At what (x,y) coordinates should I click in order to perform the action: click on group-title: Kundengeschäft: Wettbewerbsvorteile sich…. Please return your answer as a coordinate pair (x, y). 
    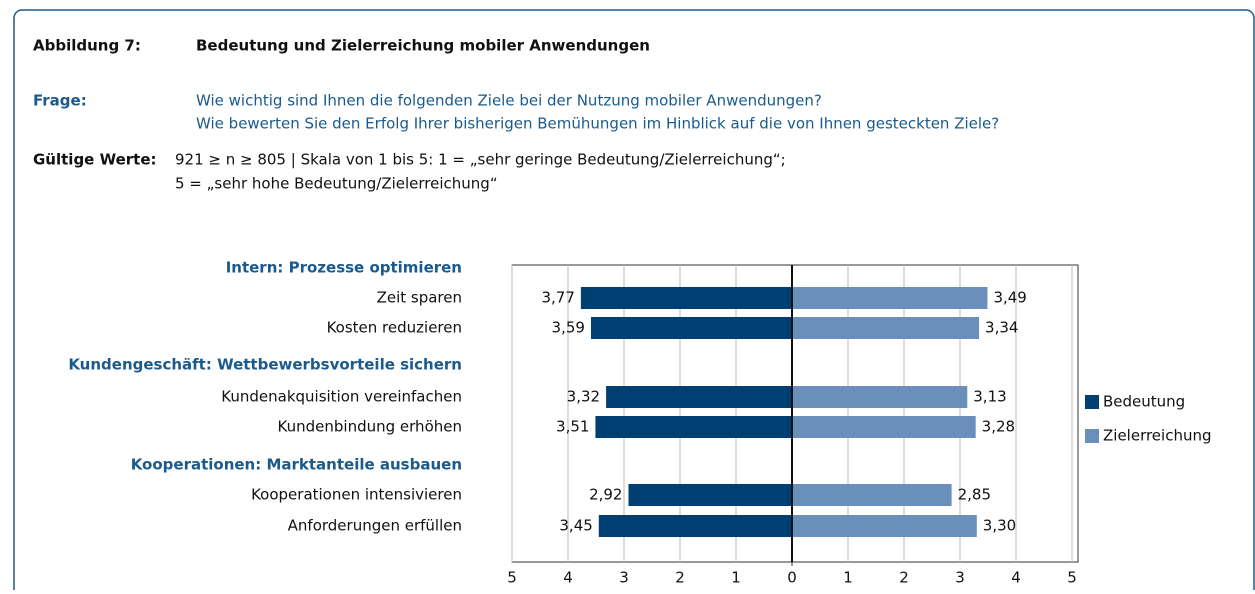
    Looking at the image, I should click on (265, 365).